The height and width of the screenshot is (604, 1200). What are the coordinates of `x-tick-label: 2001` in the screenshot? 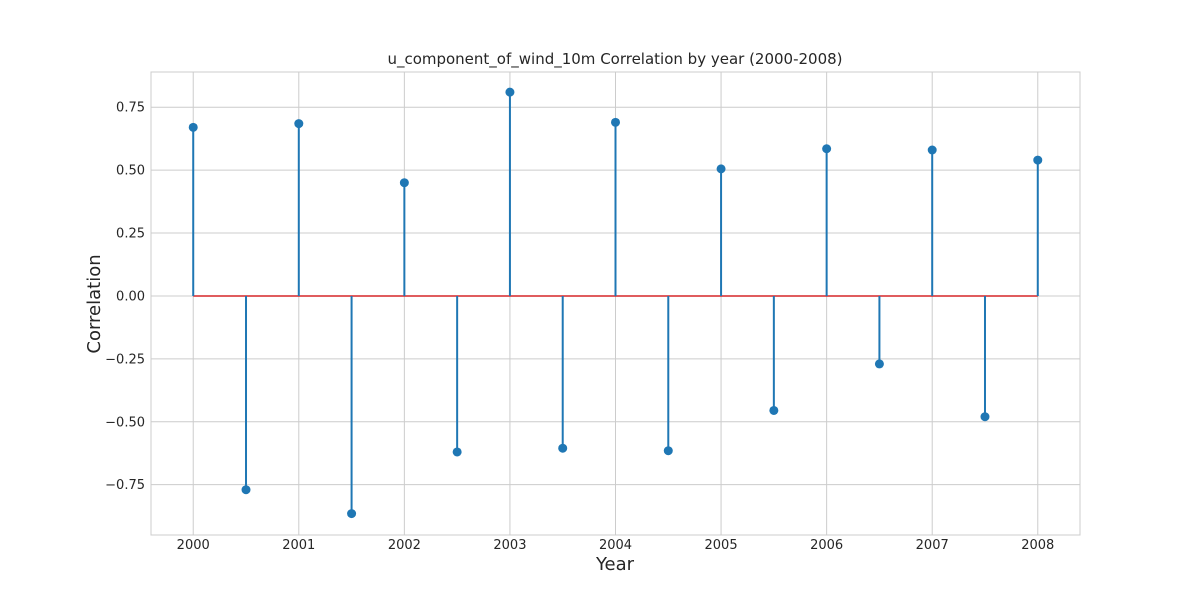 It's located at (298, 545).